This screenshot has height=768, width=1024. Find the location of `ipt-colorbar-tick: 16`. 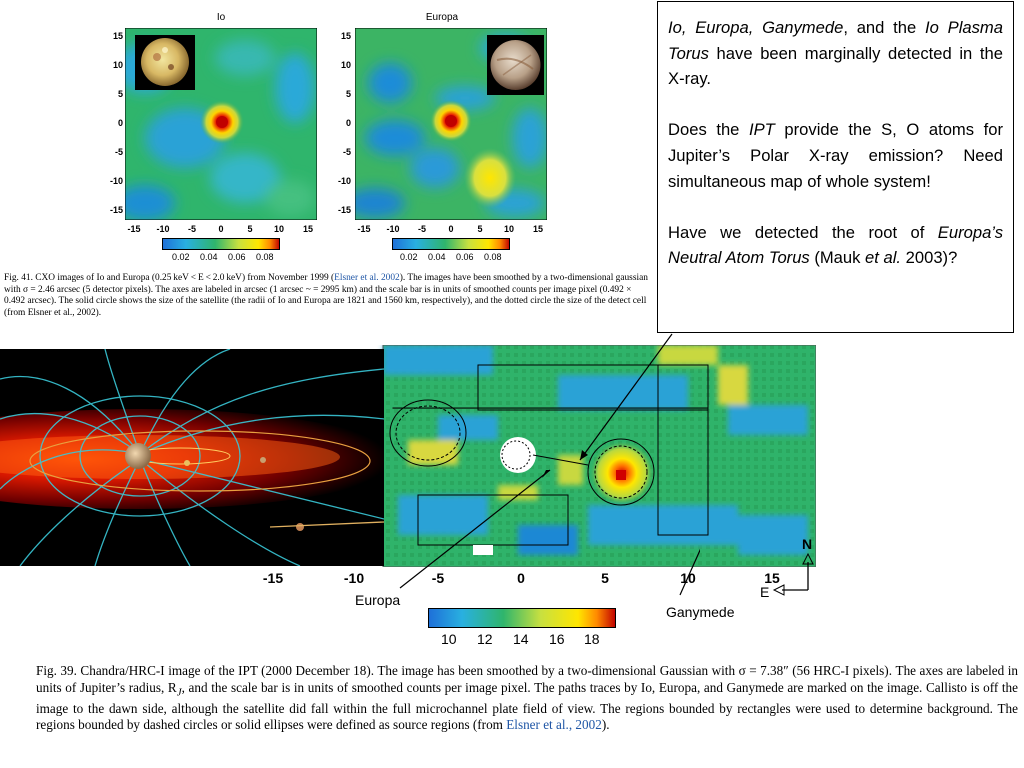

ipt-colorbar-tick: 16 is located at coordinates (557, 639).